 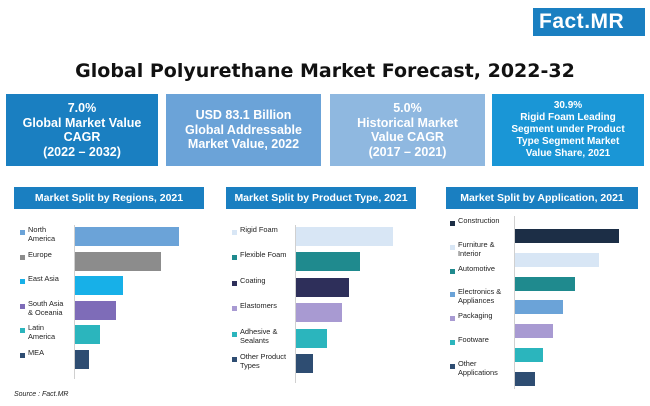 What do you see at coordinates (259, 335) in the screenshot?
I see `category-label: Adhesive & Sealants` at bounding box center [259, 335].